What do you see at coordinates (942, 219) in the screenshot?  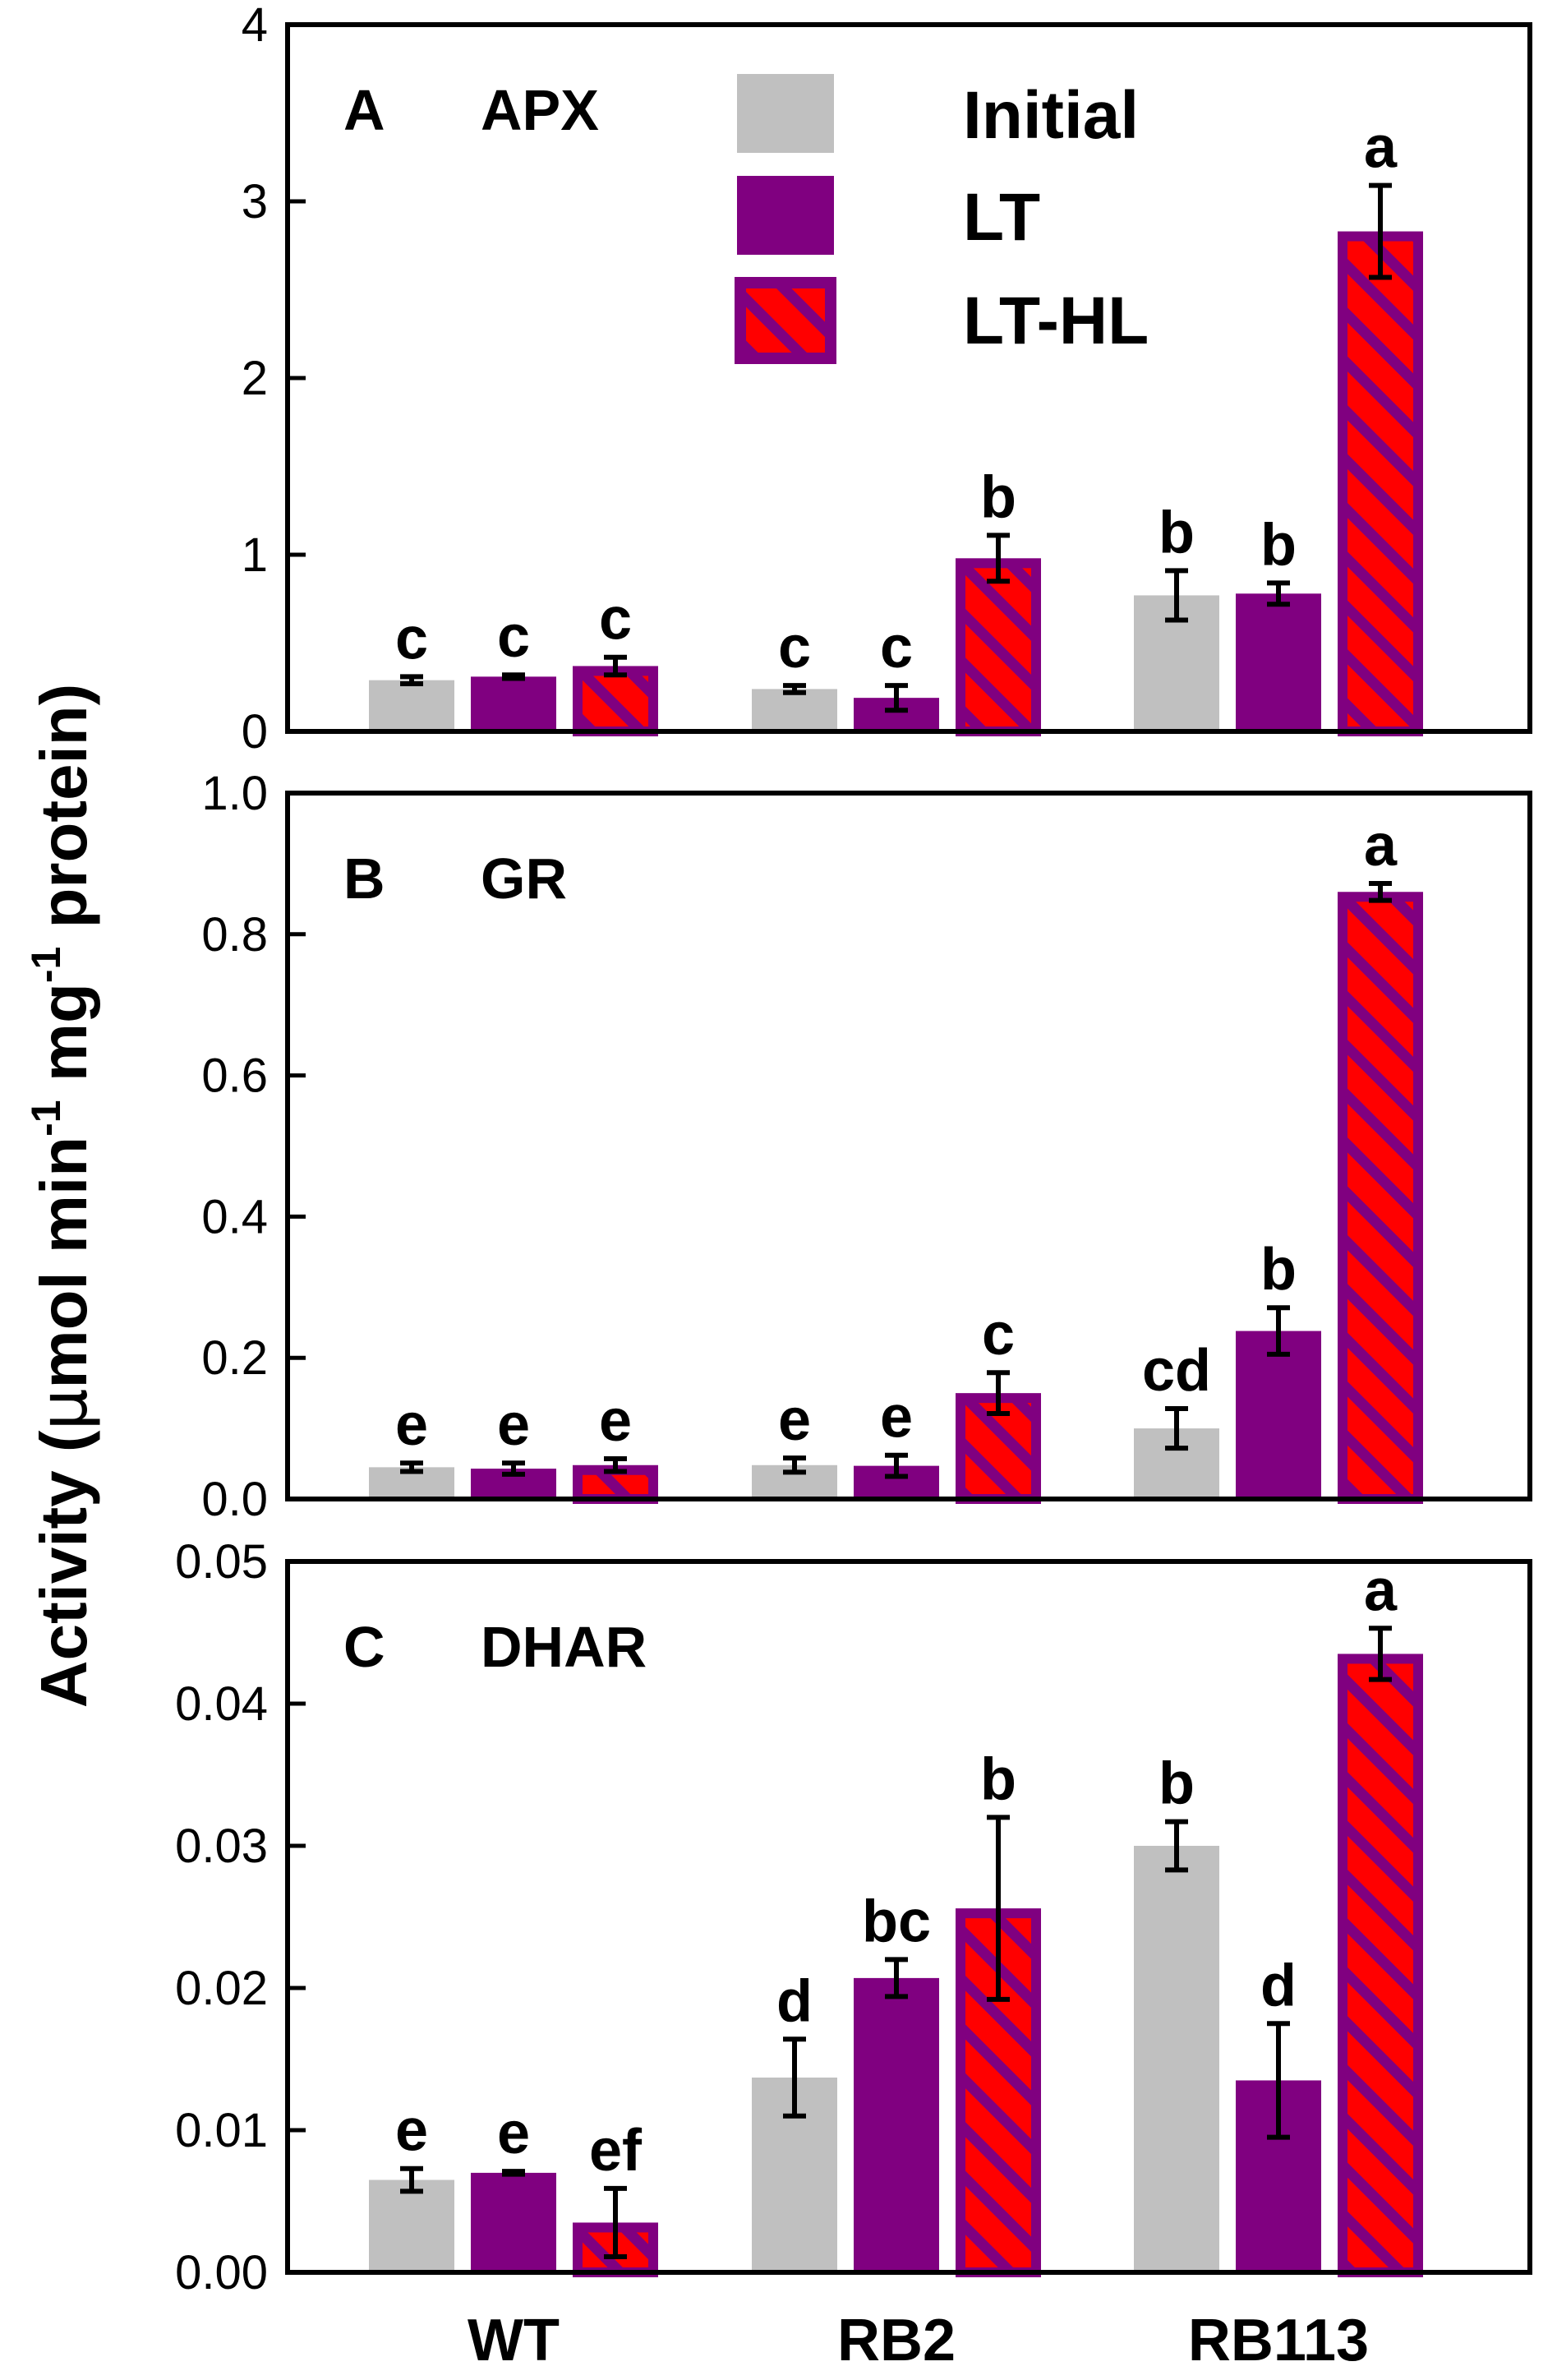 I see `legend: Initial LT LT-HL` at bounding box center [942, 219].